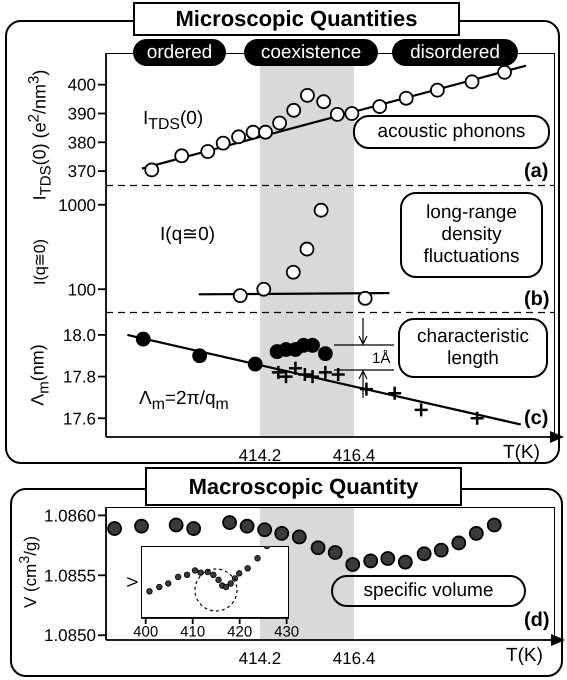 The height and width of the screenshot is (680, 567). What do you see at coordinates (82, 289) in the screenshot?
I see `y-tick-label: 100` at bounding box center [82, 289].